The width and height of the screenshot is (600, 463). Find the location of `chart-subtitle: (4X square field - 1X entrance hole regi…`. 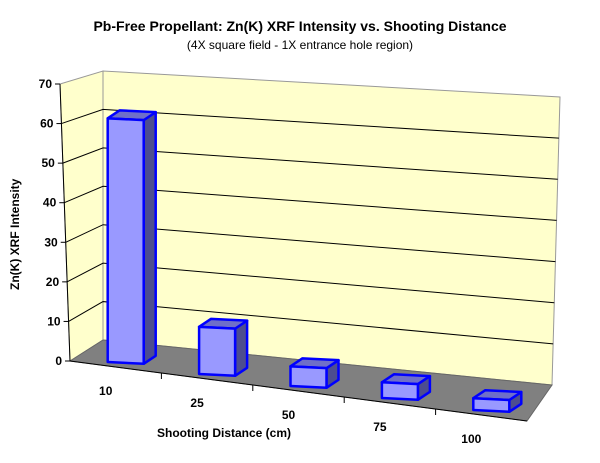

chart-subtitle: (4X square field - 1X entrance hole regi… is located at coordinates (300, 45).